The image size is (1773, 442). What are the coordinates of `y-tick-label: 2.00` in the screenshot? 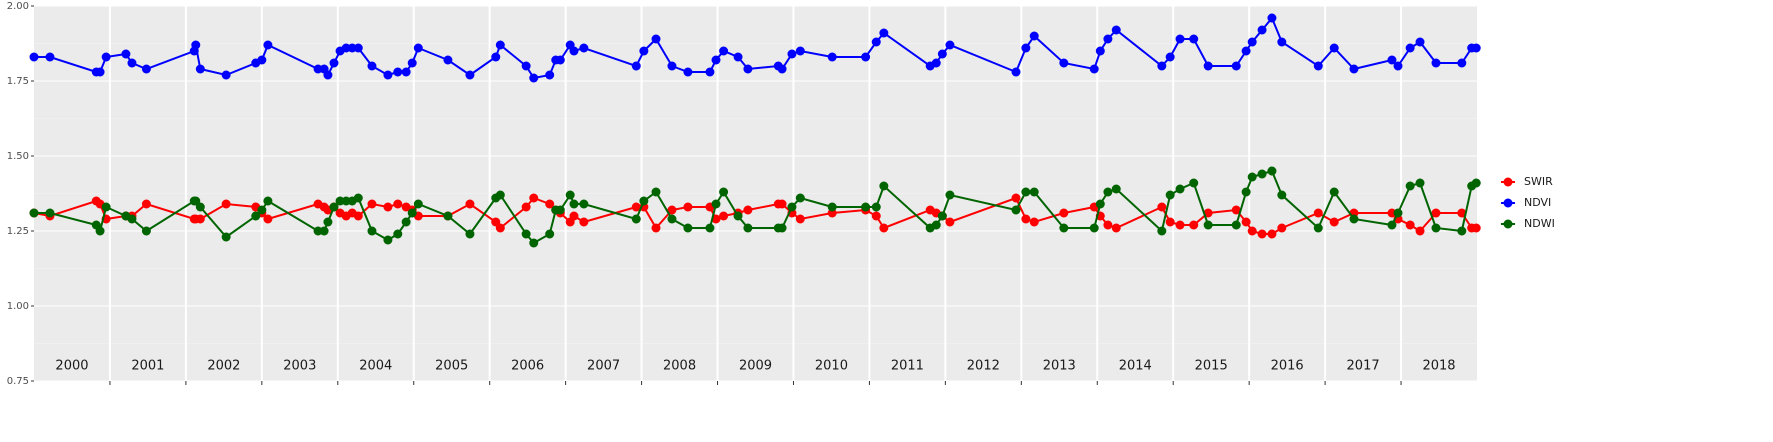 It's located at (18, 6).